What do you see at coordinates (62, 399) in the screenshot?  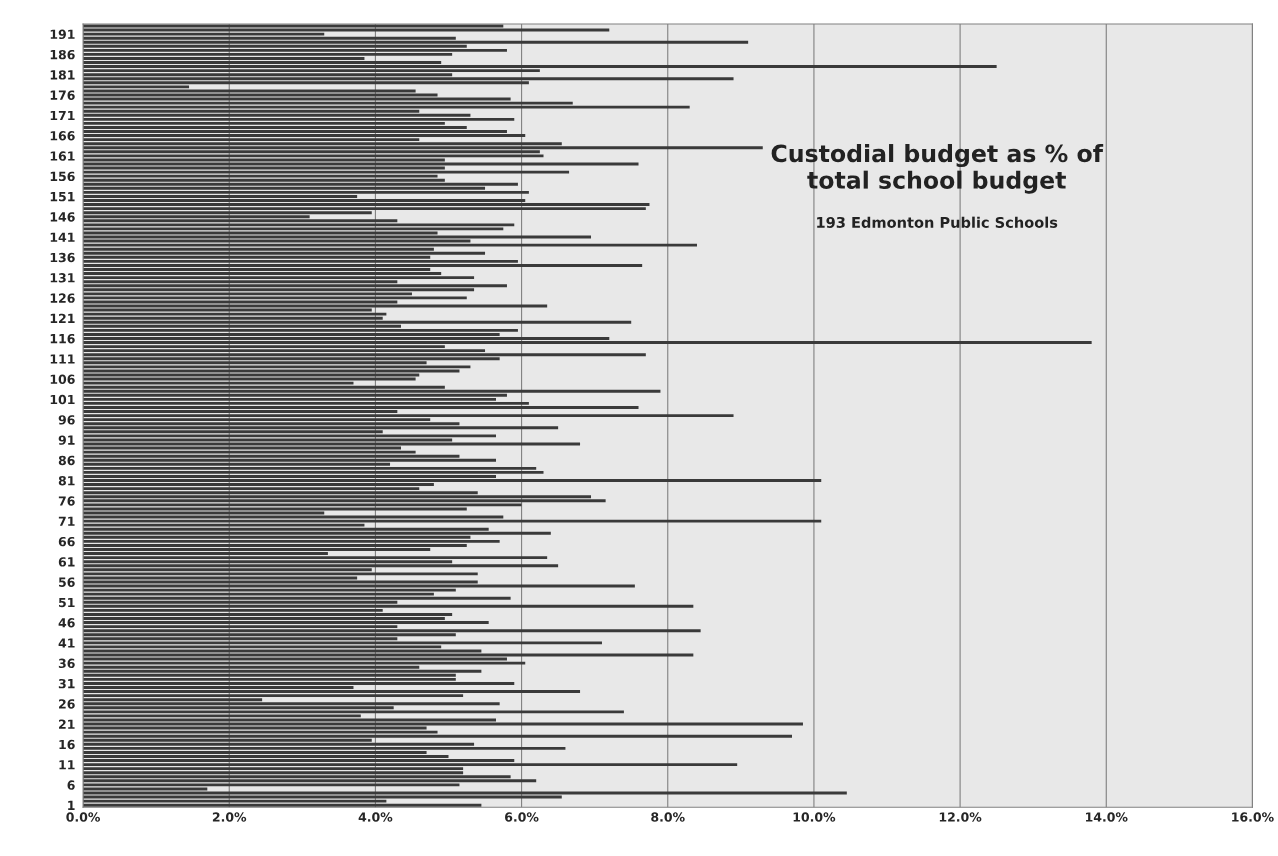 I see `y-tick-label: 101` at bounding box center [62, 399].